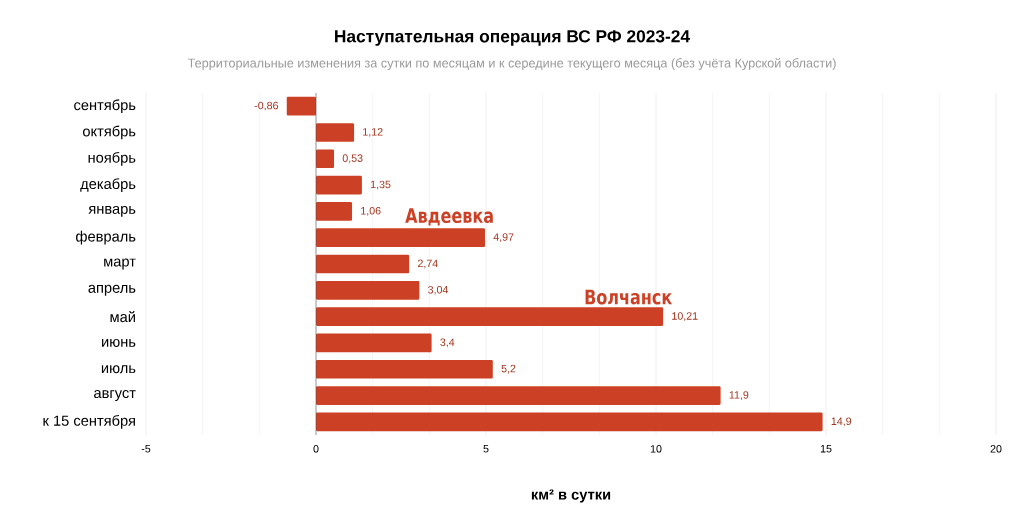 This screenshot has width=1024, height=532. Describe the element at coordinates (826, 449) in the screenshot. I see `x-tick-label: 15` at that location.